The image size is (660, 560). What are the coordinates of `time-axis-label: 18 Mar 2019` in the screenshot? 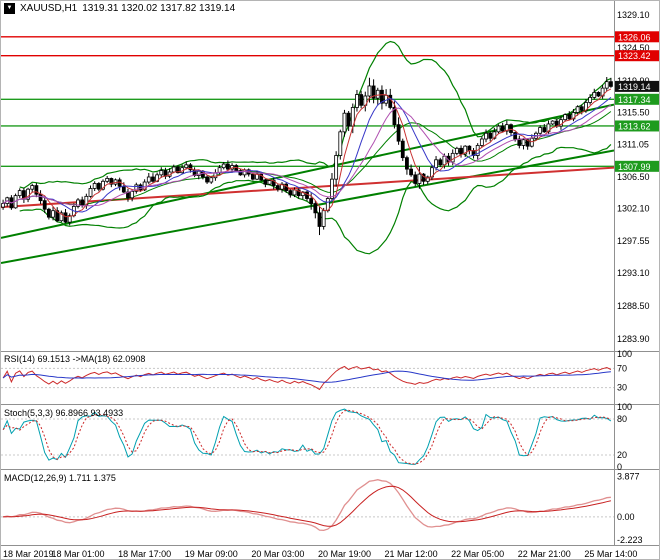 It's located at (28, 554).